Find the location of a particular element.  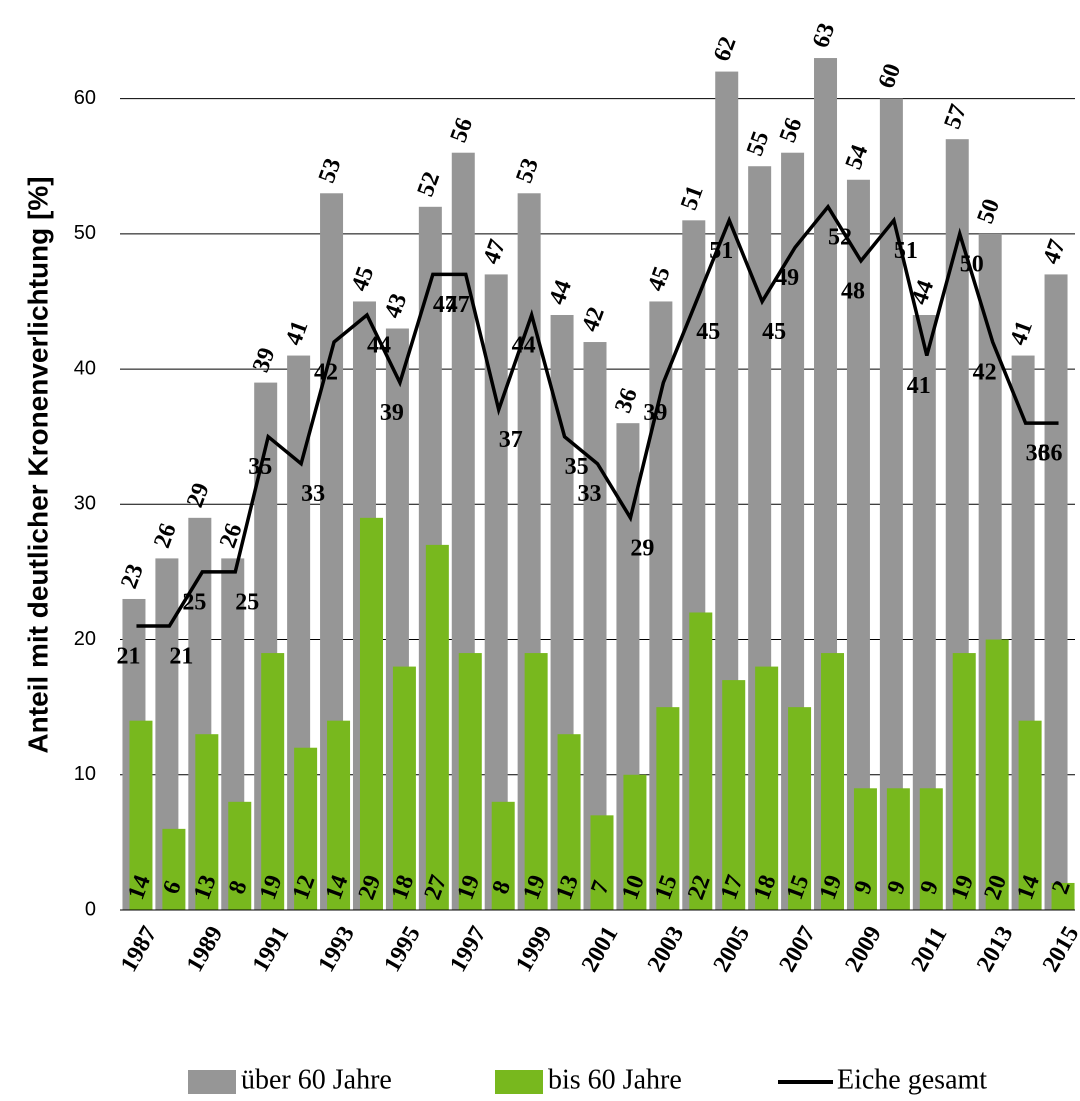

y-tick-label: 20 is located at coordinates (85, 639).